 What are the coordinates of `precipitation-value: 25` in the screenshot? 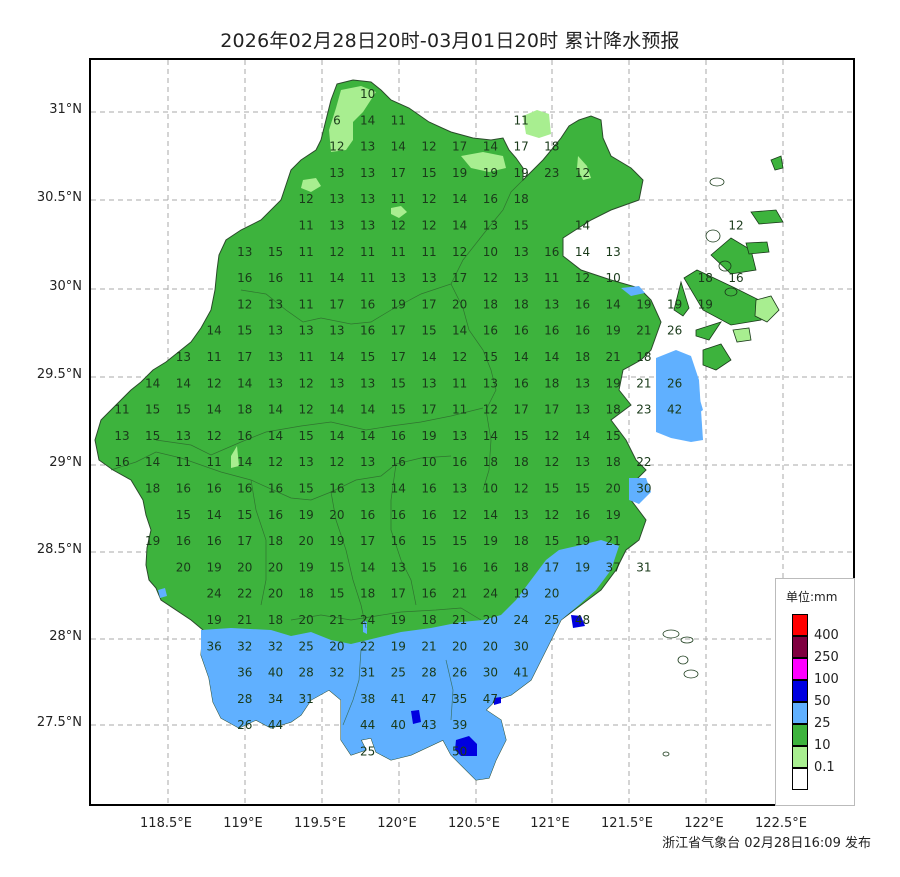 It's located at (551, 620).